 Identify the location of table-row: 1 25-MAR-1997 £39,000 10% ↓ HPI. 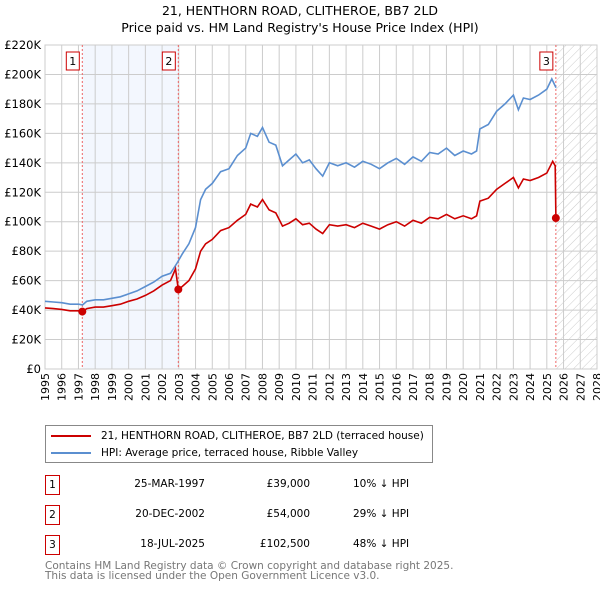
(255, 485).